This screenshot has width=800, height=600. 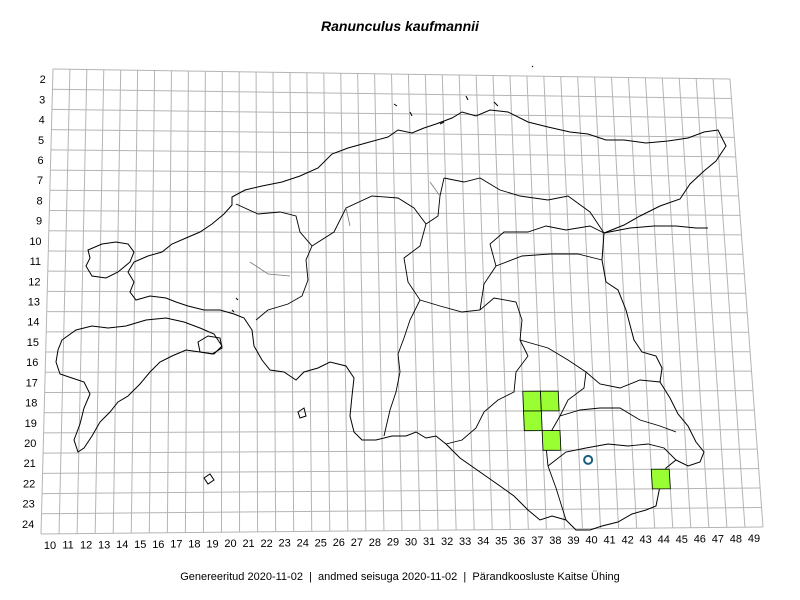 What do you see at coordinates (43, 80) in the screenshot?
I see `row-tick-label: 2` at bounding box center [43, 80].